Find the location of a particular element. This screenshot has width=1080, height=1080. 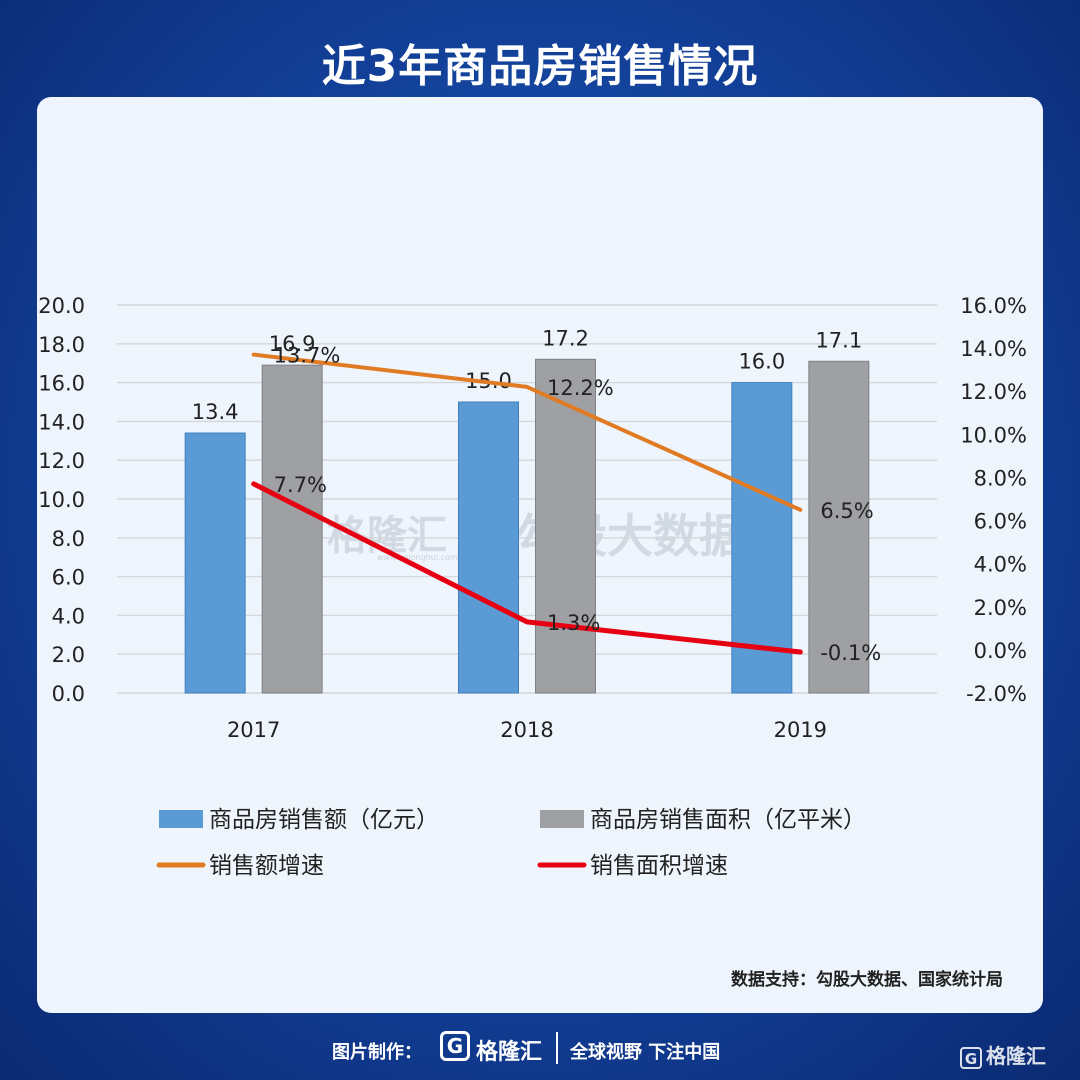

y-left-tick-label: 10.0 is located at coordinates (61, 500).